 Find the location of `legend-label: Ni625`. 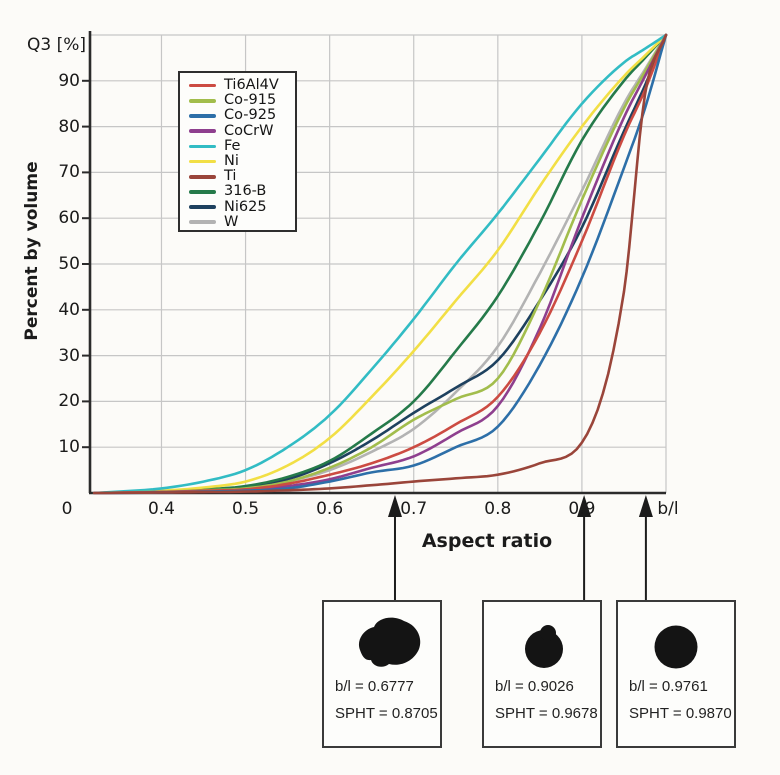

legend-label: Ni625 is located at coordinates (245, 206).